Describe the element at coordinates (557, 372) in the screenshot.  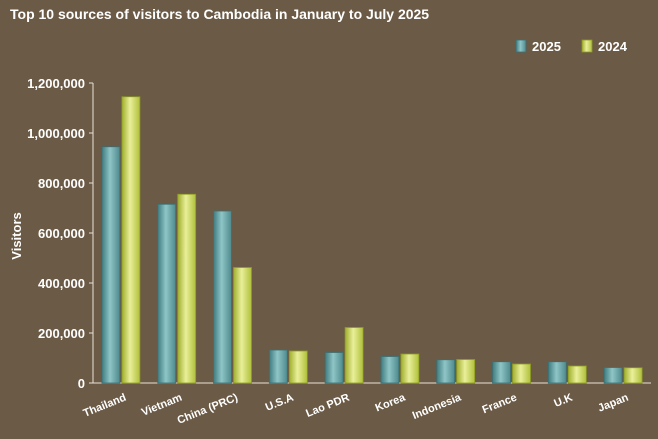
I see `bar-2025-u-k` at that location.